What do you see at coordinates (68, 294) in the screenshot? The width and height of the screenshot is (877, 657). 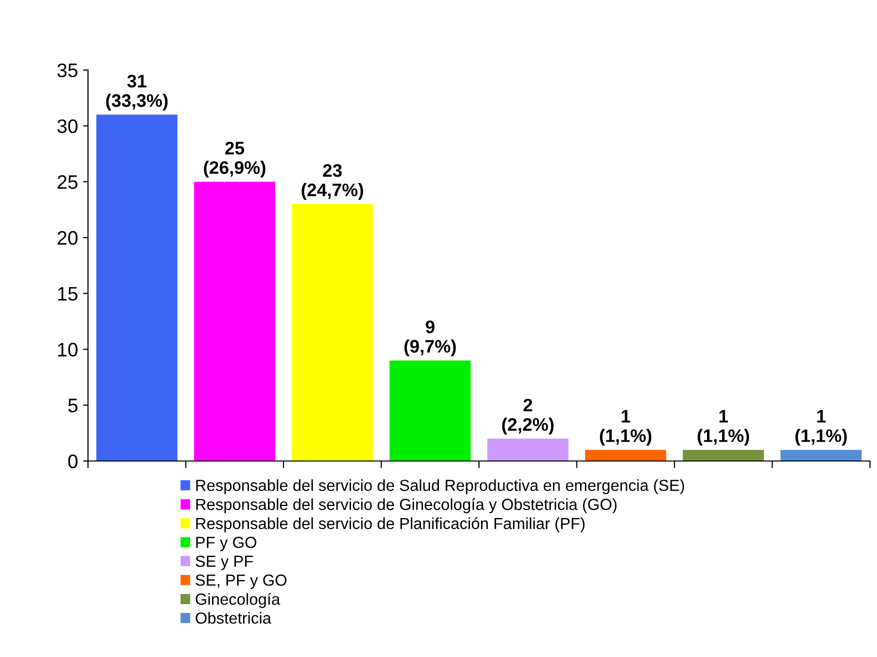 I see `y-tick-label: 15` at bounding box center [68, 294].